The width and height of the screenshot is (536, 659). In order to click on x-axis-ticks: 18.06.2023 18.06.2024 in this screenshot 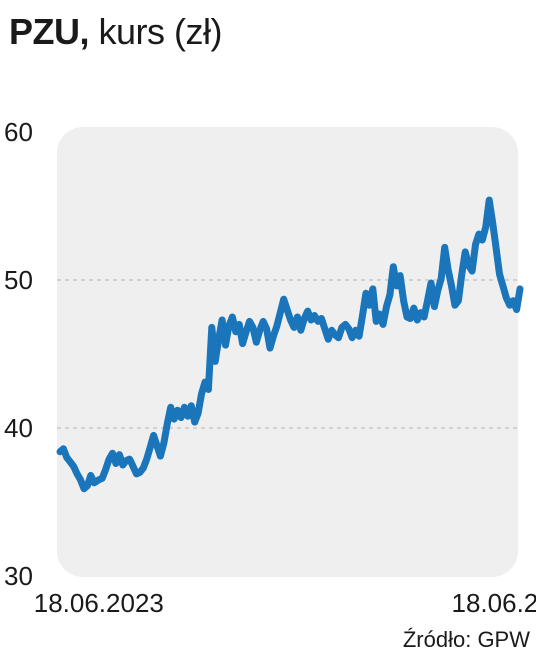, I will do `click(285, 603)`.